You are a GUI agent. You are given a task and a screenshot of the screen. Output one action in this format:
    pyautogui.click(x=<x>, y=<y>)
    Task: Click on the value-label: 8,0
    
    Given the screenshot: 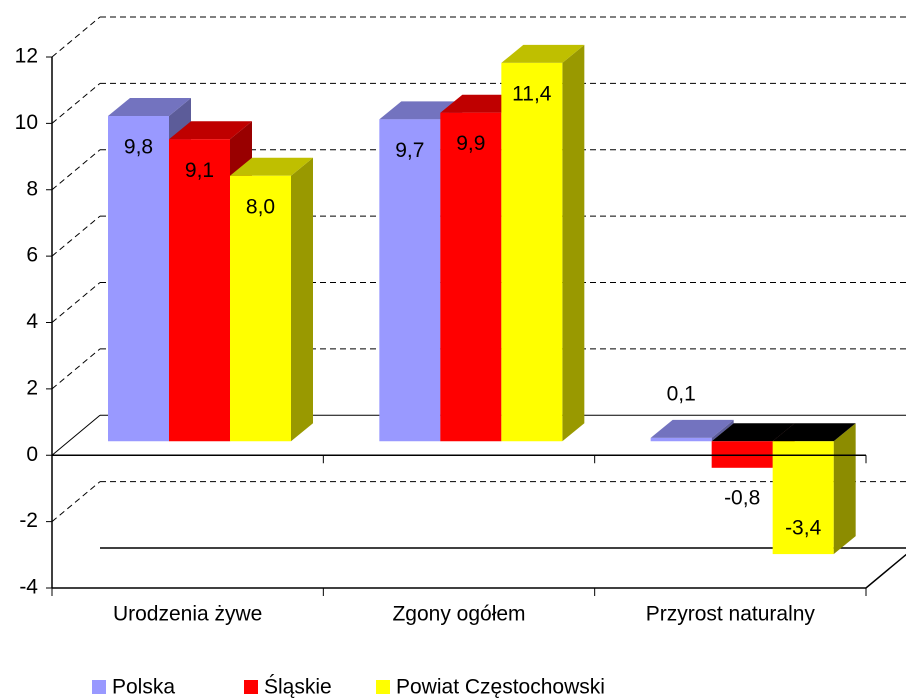 What is the action you would take?
    pyautogui.click(x=260, y=206)
    